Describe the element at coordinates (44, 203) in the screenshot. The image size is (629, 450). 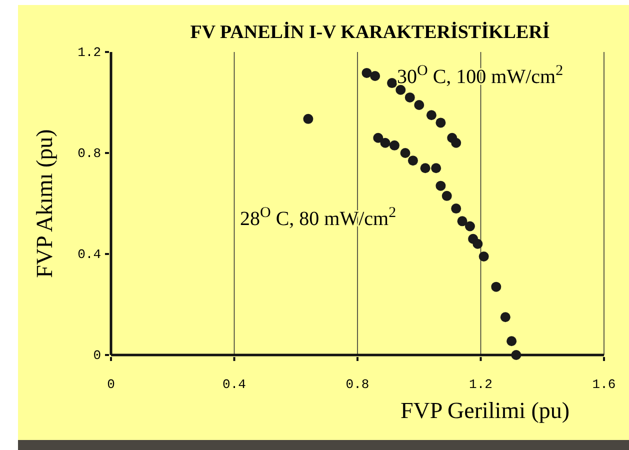
I see `y-axis-title: FVP Akımı (pu)` at that location.